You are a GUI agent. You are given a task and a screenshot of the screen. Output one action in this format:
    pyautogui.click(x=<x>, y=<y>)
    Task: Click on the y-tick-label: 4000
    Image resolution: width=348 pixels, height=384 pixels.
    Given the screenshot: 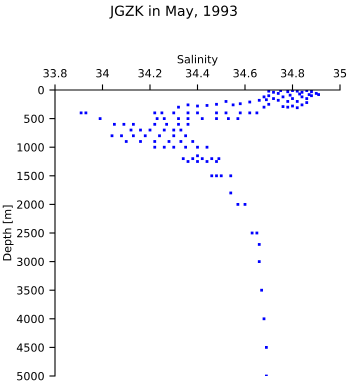 What is the action you would take?
    pyautogui.click(x=30, y=319)
    